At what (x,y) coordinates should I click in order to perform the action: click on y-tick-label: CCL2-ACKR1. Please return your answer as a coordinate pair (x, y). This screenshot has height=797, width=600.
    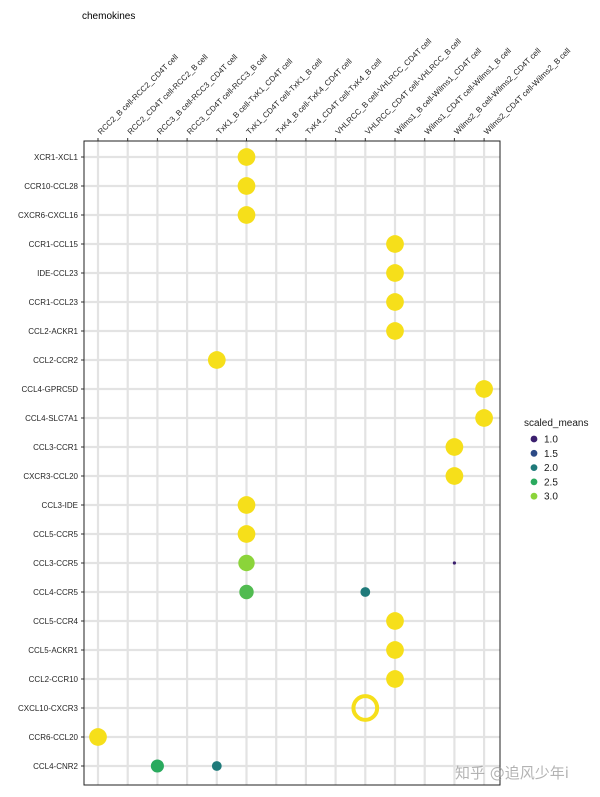
    Looking at the image, I should click on (53, 331).